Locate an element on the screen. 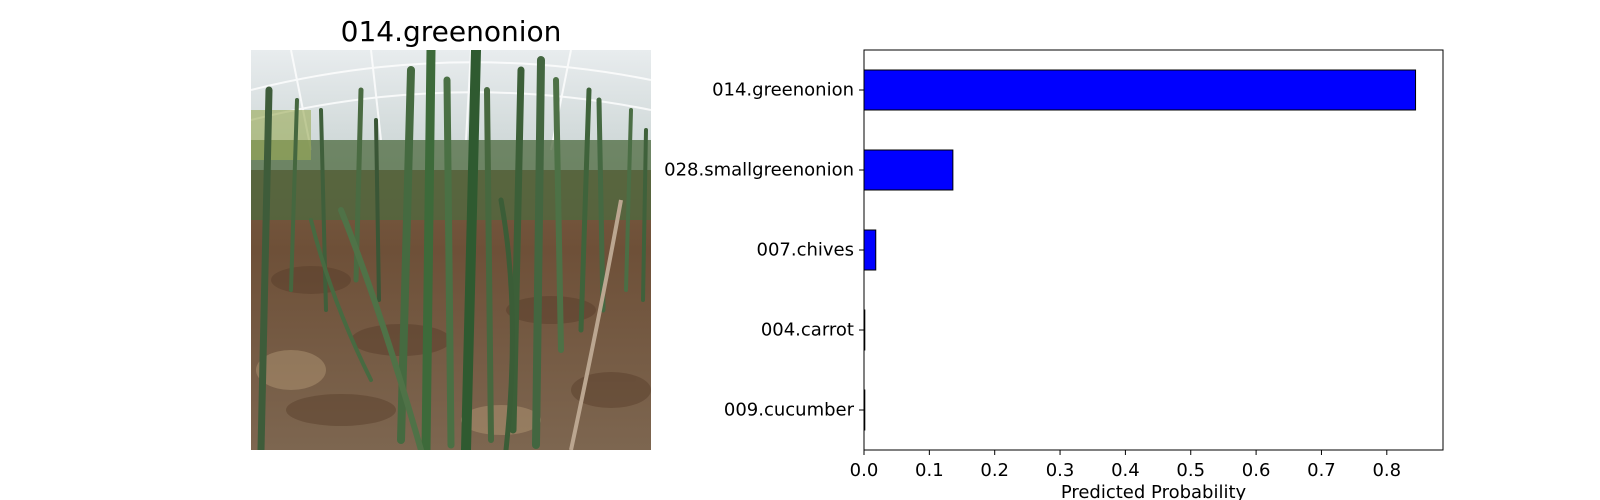 Image resolution: width=1600 pixels, height=500 pixels. y-tick-label: 009.cucumber is located at coordinates (789, 410).